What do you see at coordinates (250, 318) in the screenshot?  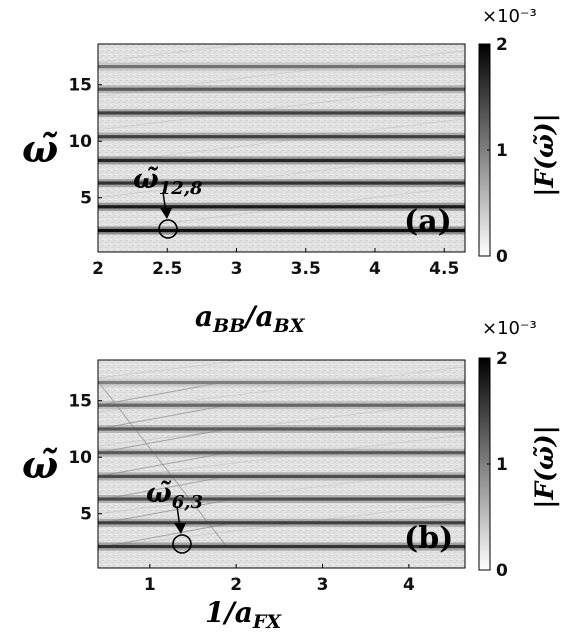 I see `x-axis-label: aBB/aBX` at bounding box center [250, 318].